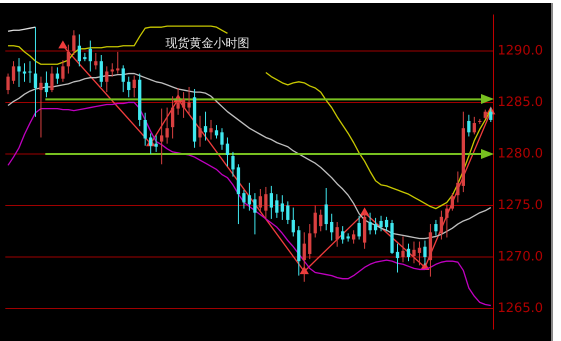 The height and width of the screenshot is (341, 561). Describe the element at coordinates (521, 102) in the screenshot. I see `y-tick-label: 1285.0` at that location.